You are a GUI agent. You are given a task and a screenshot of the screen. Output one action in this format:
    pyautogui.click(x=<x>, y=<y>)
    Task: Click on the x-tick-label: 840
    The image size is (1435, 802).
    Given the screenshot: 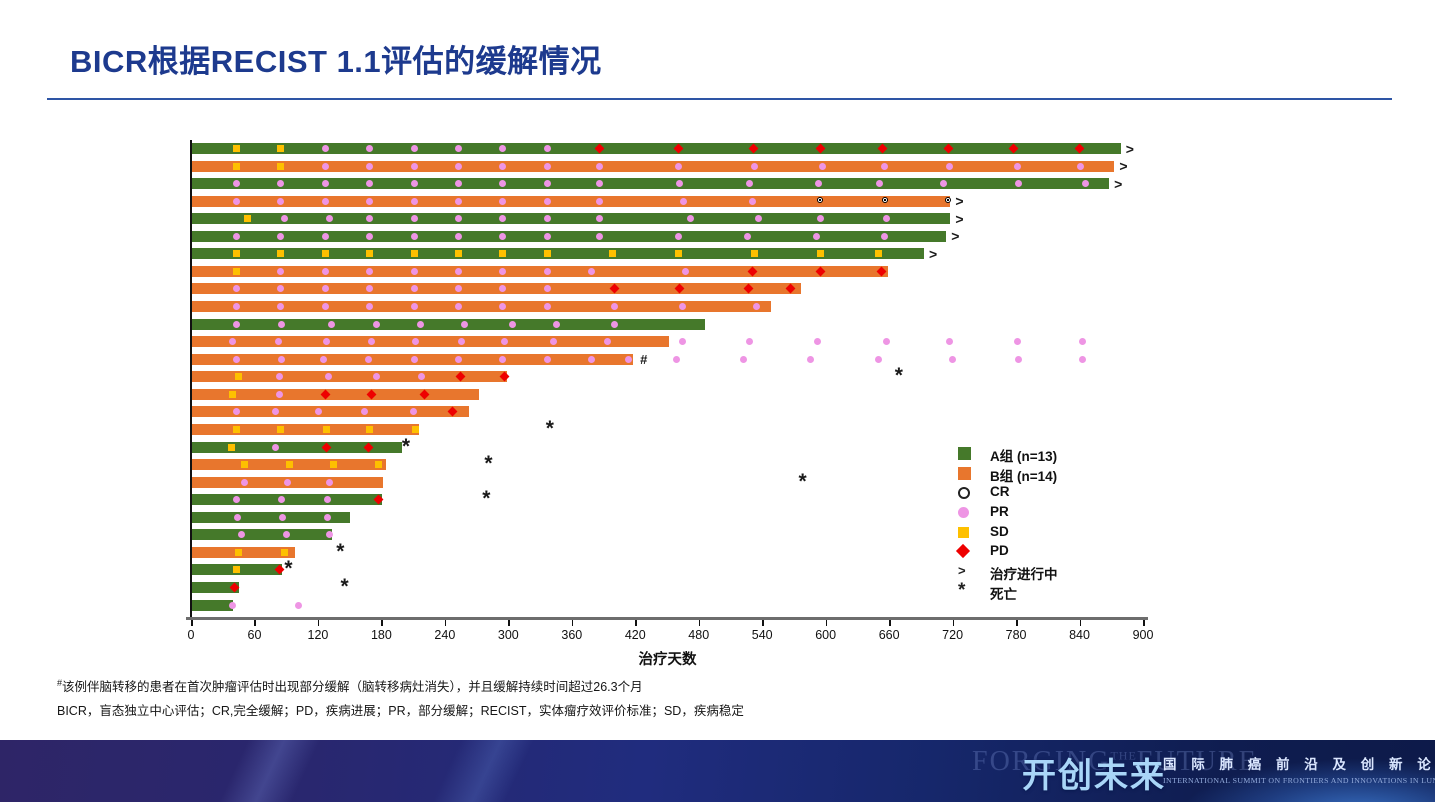 What is the action you would take?
    pyautogui.click(x=1079, y=635)
    